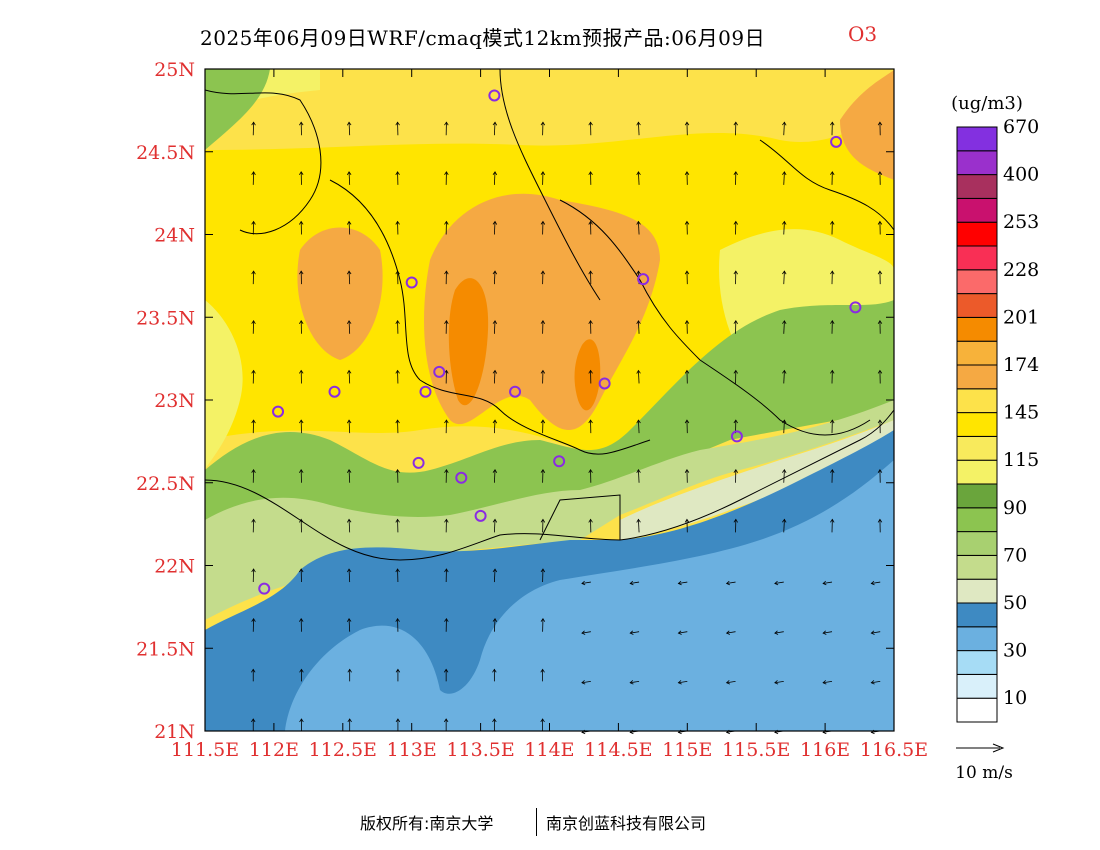 This screenshot has height=850, width=1100. Describe the element at coordinates (1021, 270) in the screenshot. I see `colorbar-label: 228` at that location.